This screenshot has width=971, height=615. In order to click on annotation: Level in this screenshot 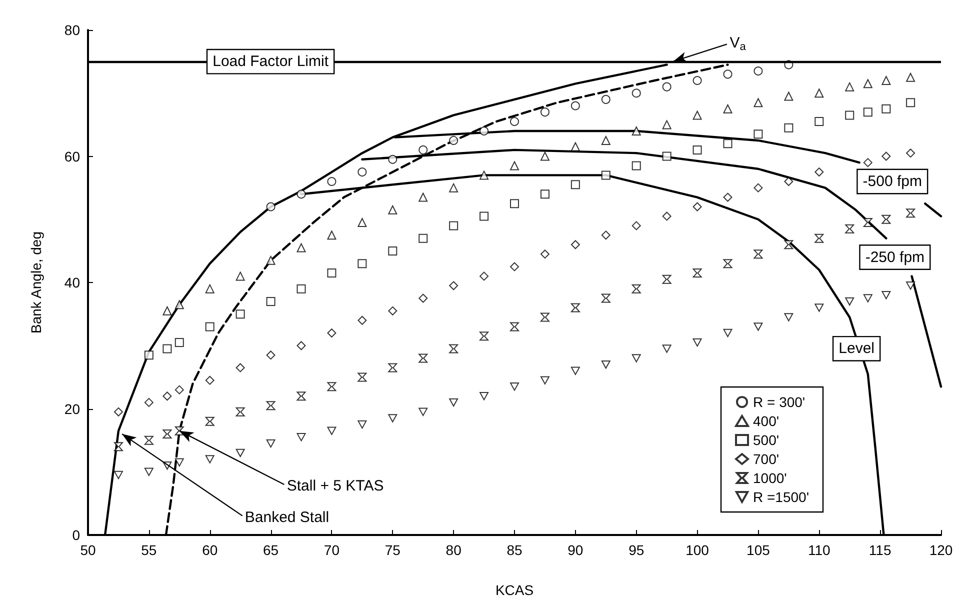, I will do `click(856, 349)`.